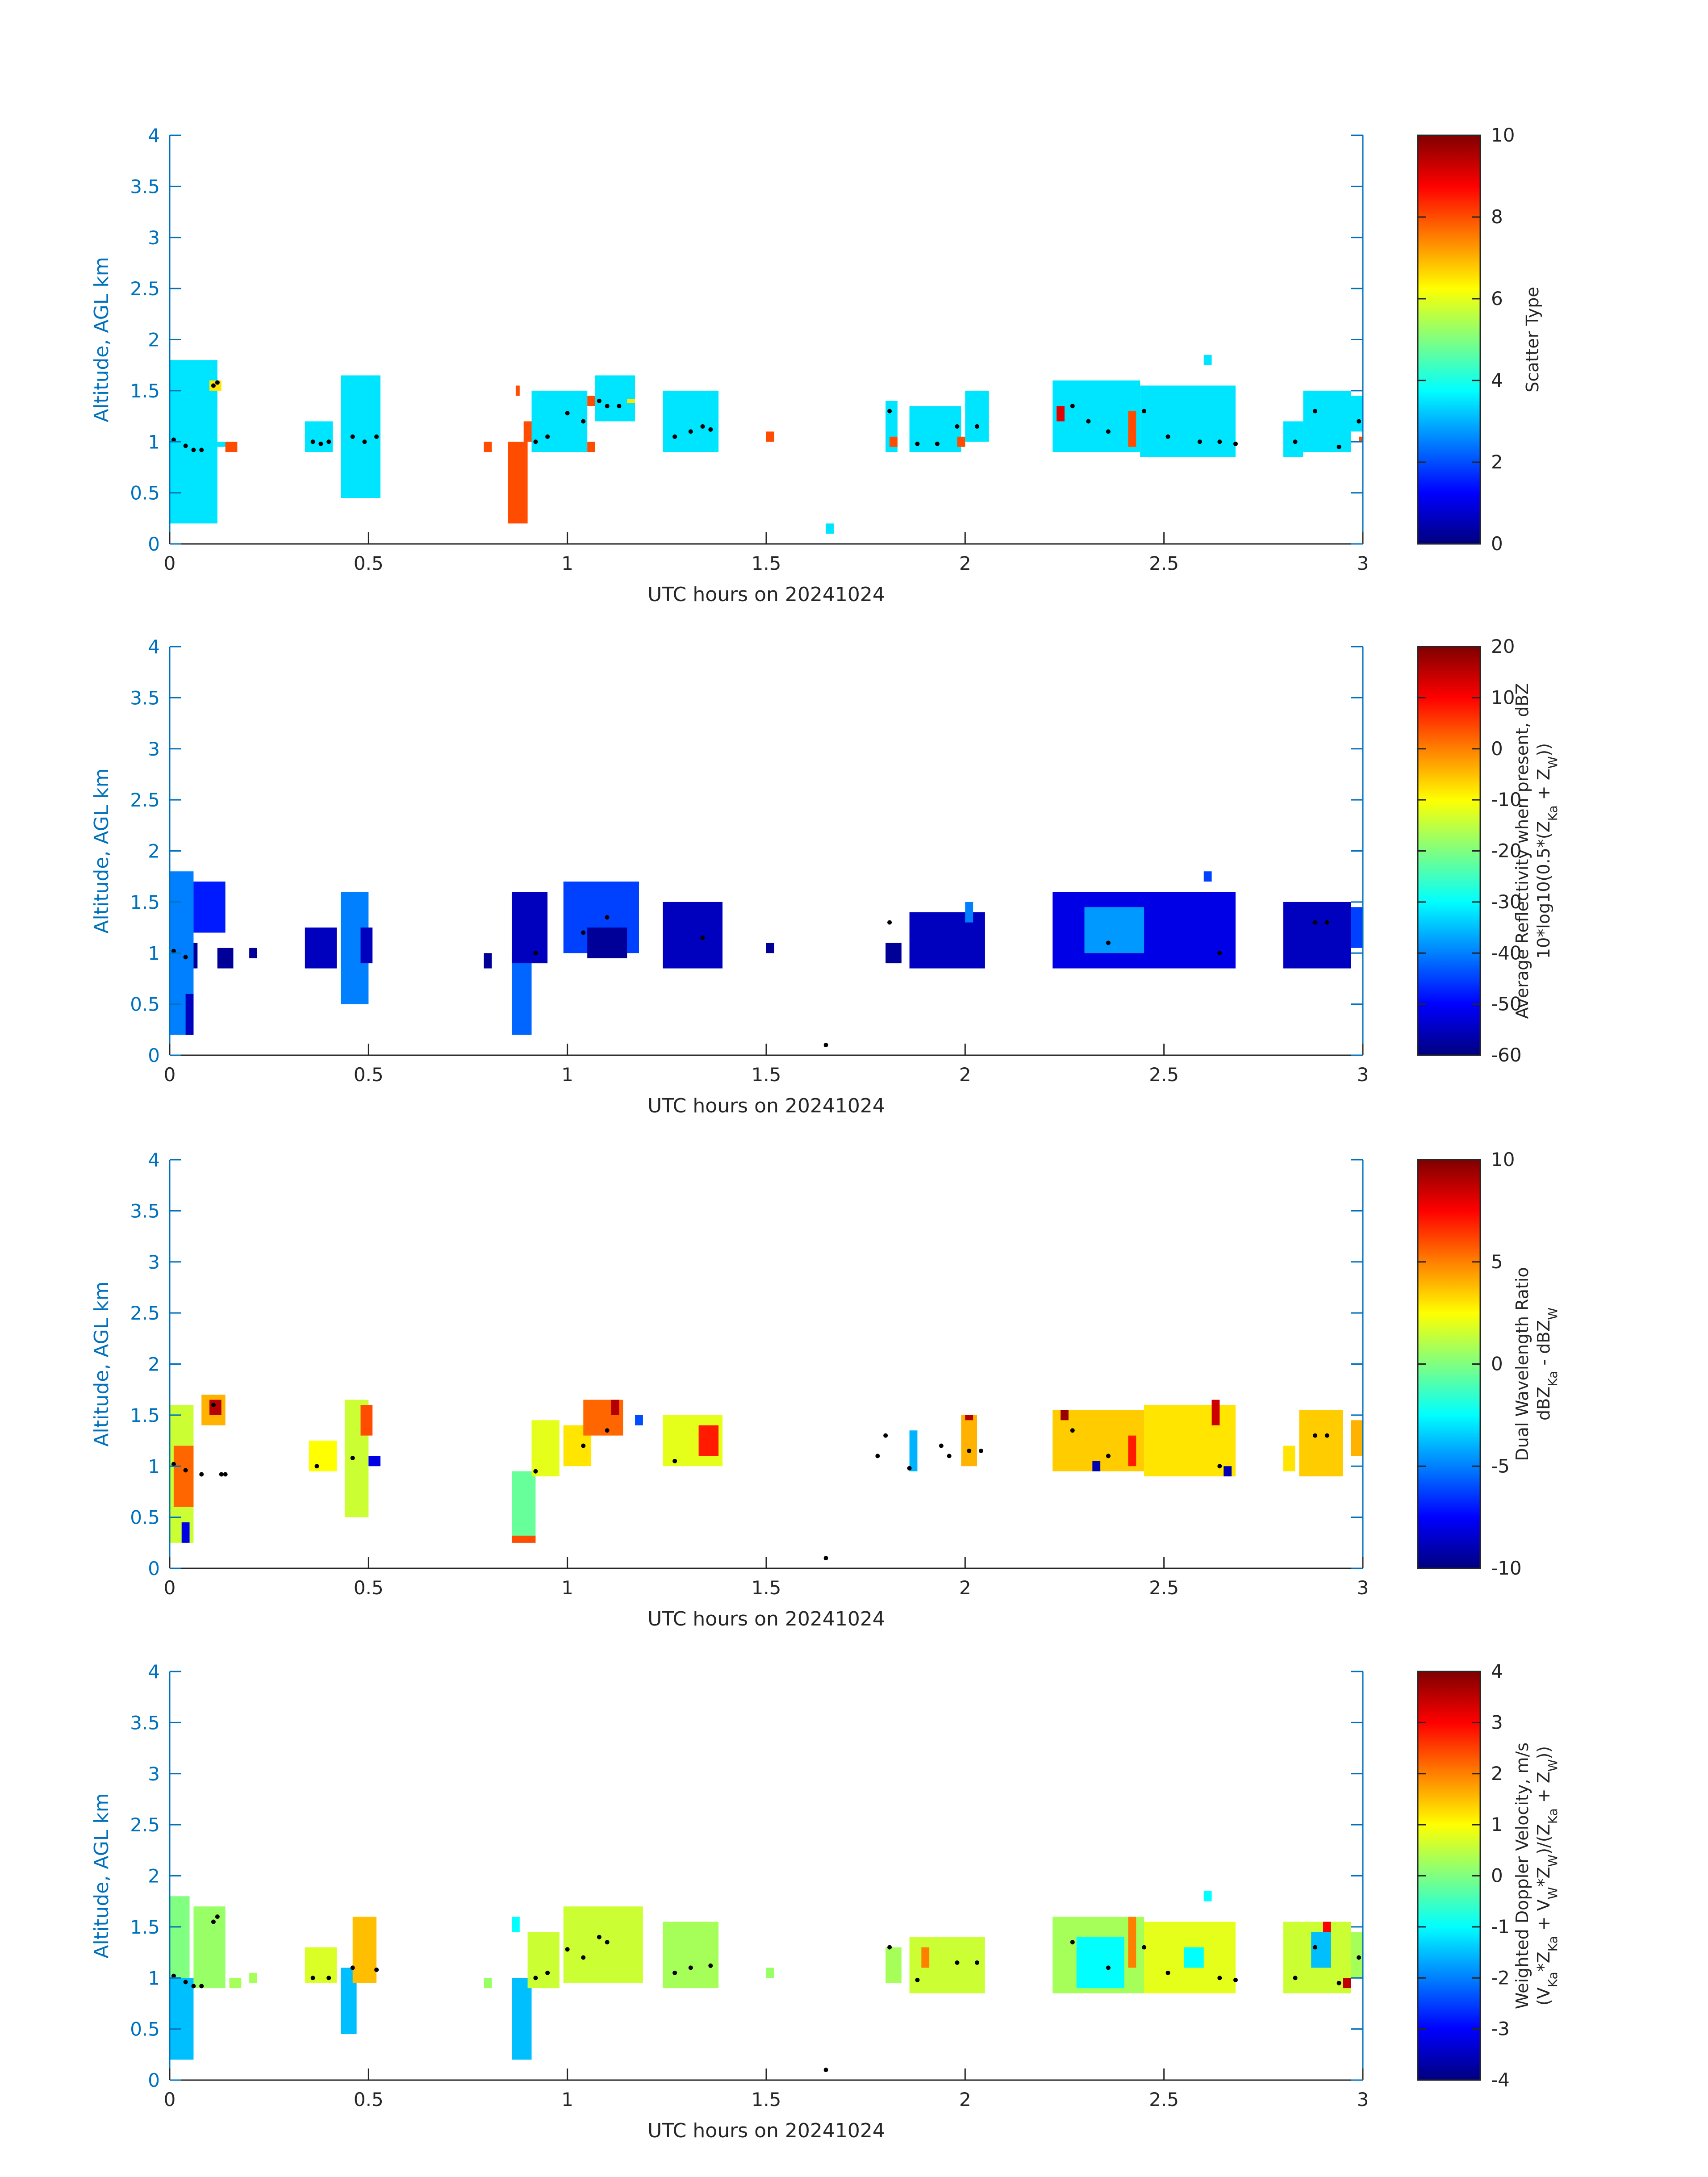 The width and height of the screenshot is (1708, 2177). What do you see at coordinates (1497, 1773) in the screenshot?
I see `colorbar-tick-label: 2` at bounding box center [1497, 1773].